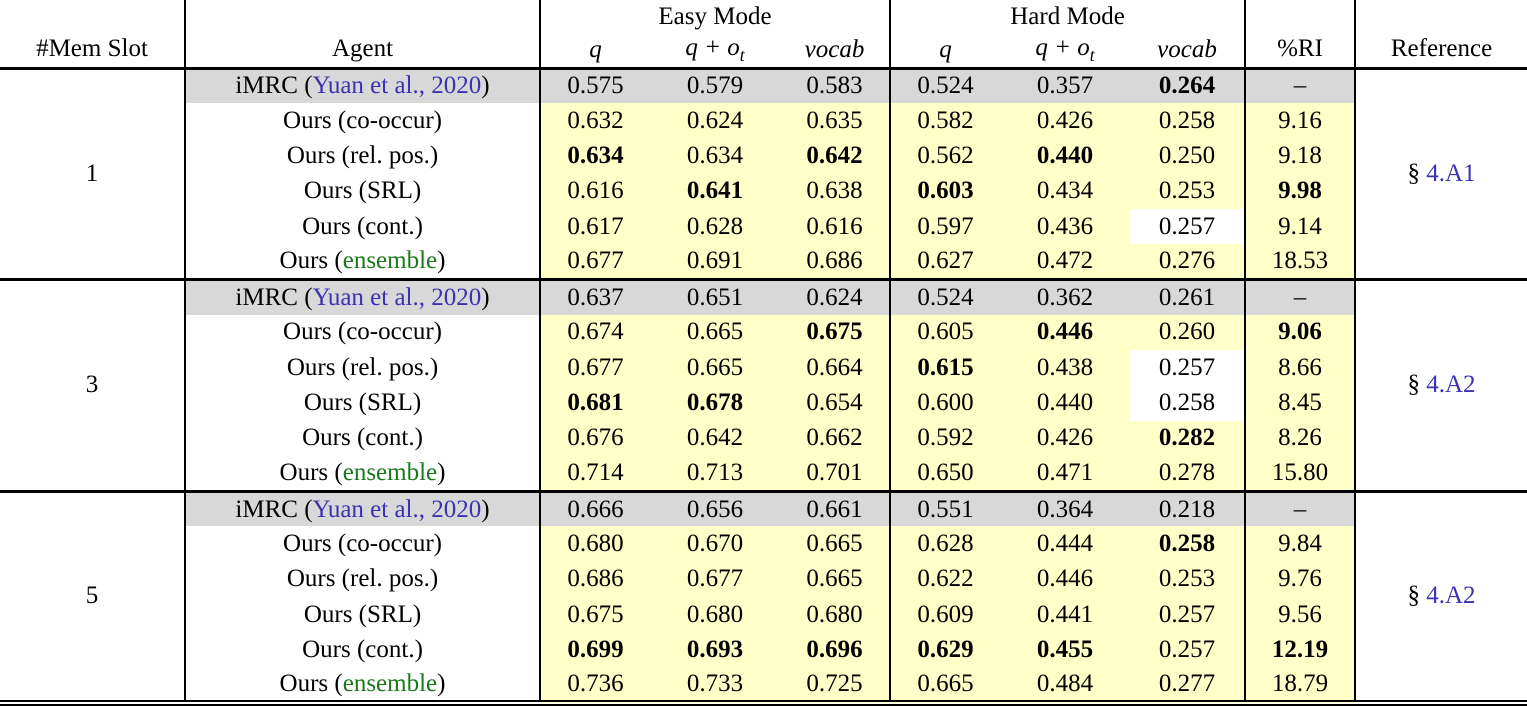 The width and height of the screenshot is (1527, 706). I want to click on score-cell: 0.592, so click(944, 438).